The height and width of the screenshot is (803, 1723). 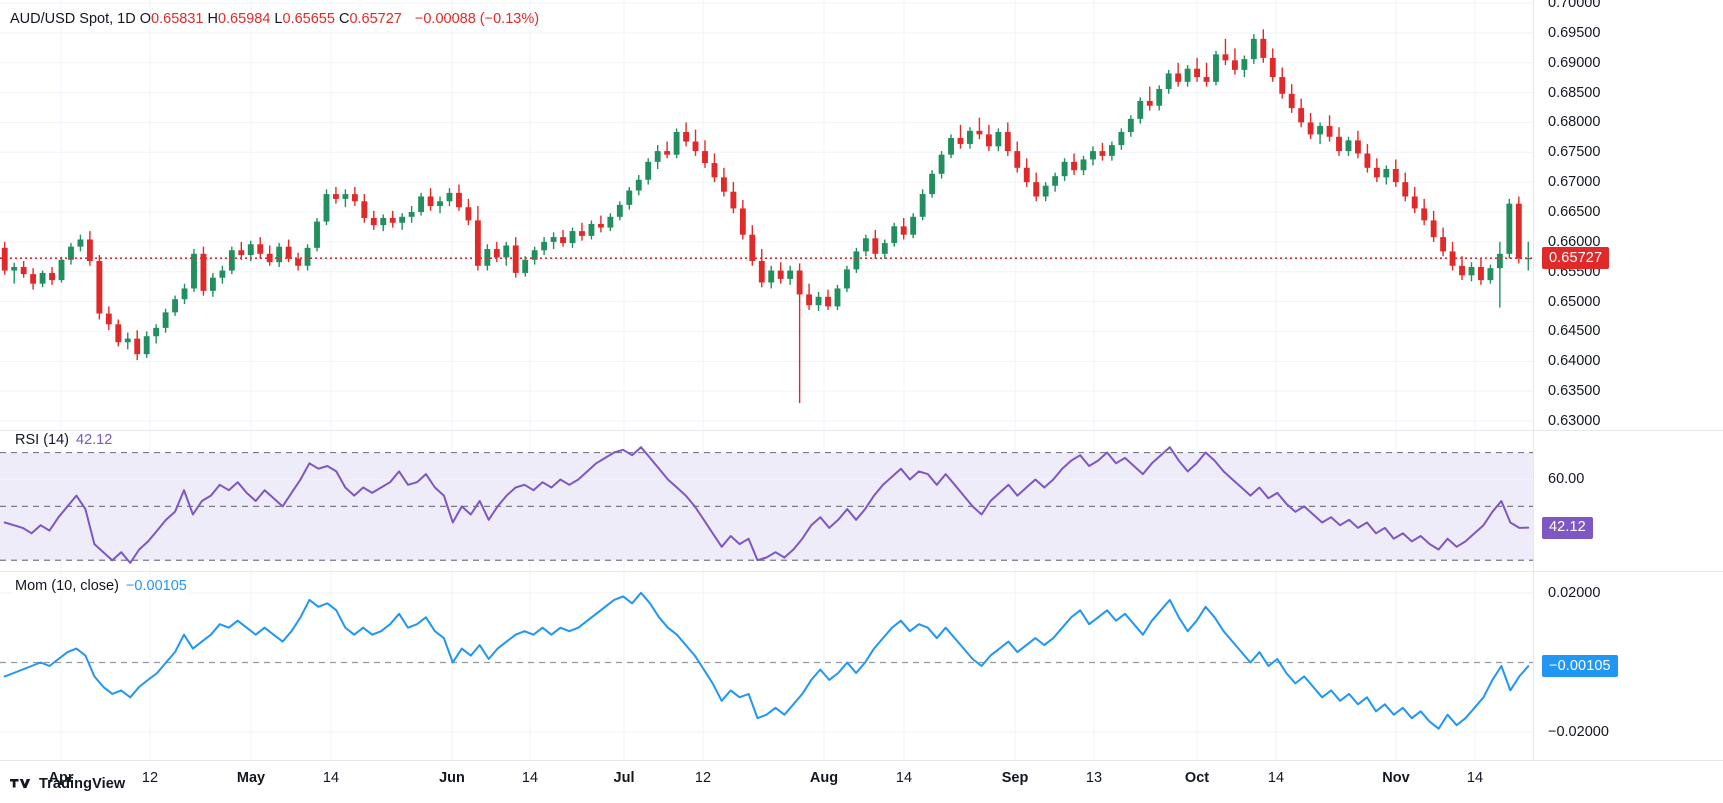 I want to click on close-value: 0.65727, so click(x=375, y=19).